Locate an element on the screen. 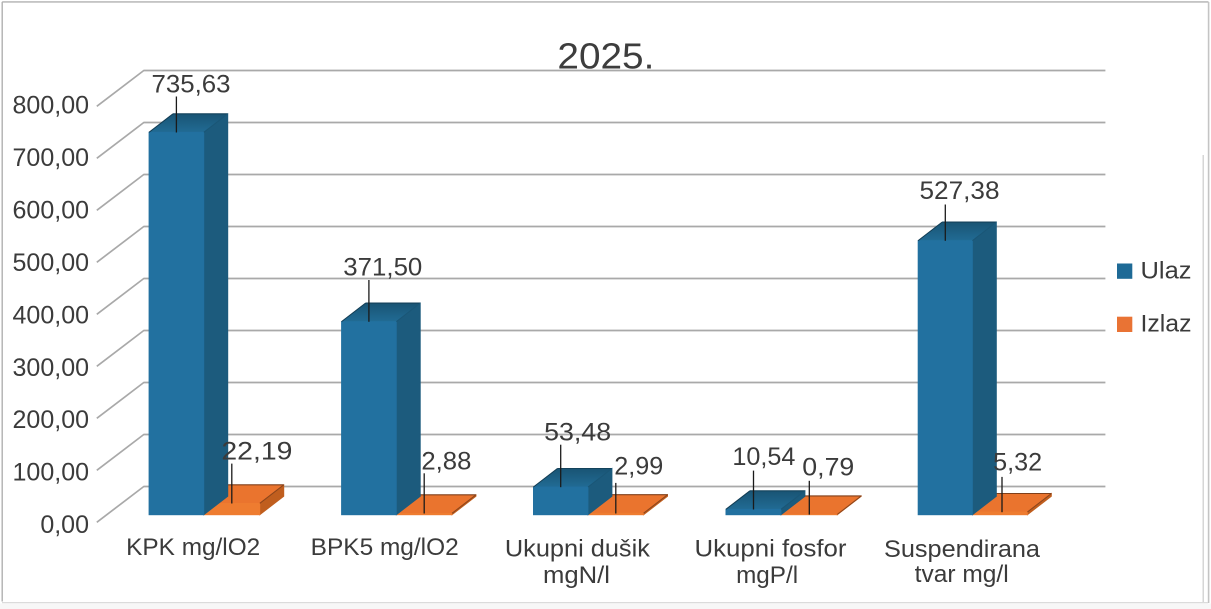 This screenshot has width=1211, height=609. svg-text: 400,00 is located at coordinates (51, 315).